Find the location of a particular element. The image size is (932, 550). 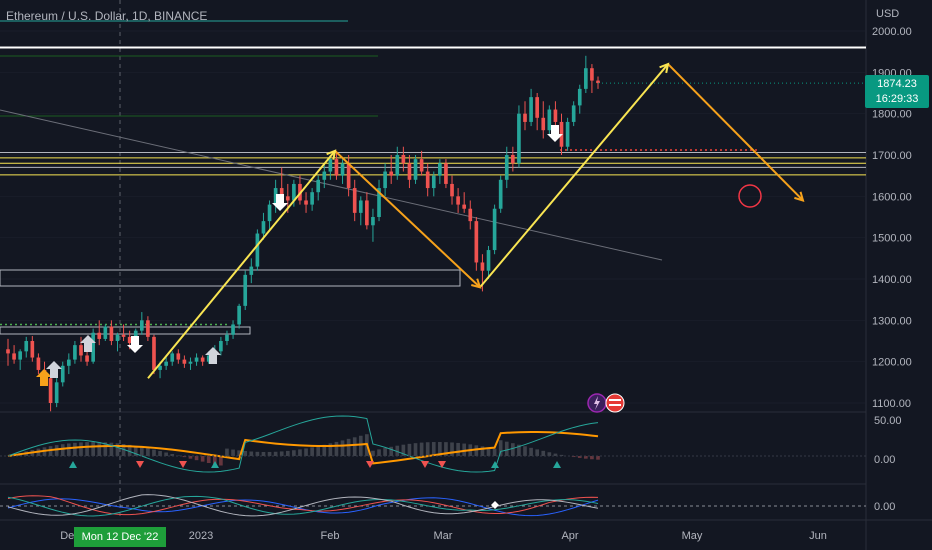

y-tick-label: 1500.00 is located at coordinates (892, 239).